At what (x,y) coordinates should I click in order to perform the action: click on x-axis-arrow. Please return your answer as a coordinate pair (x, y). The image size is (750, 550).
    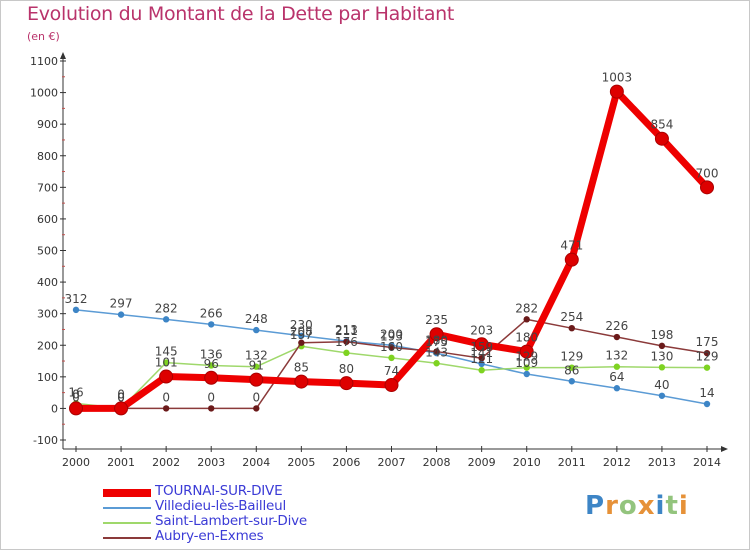
    Looking at the image, I should click on (724, 449).